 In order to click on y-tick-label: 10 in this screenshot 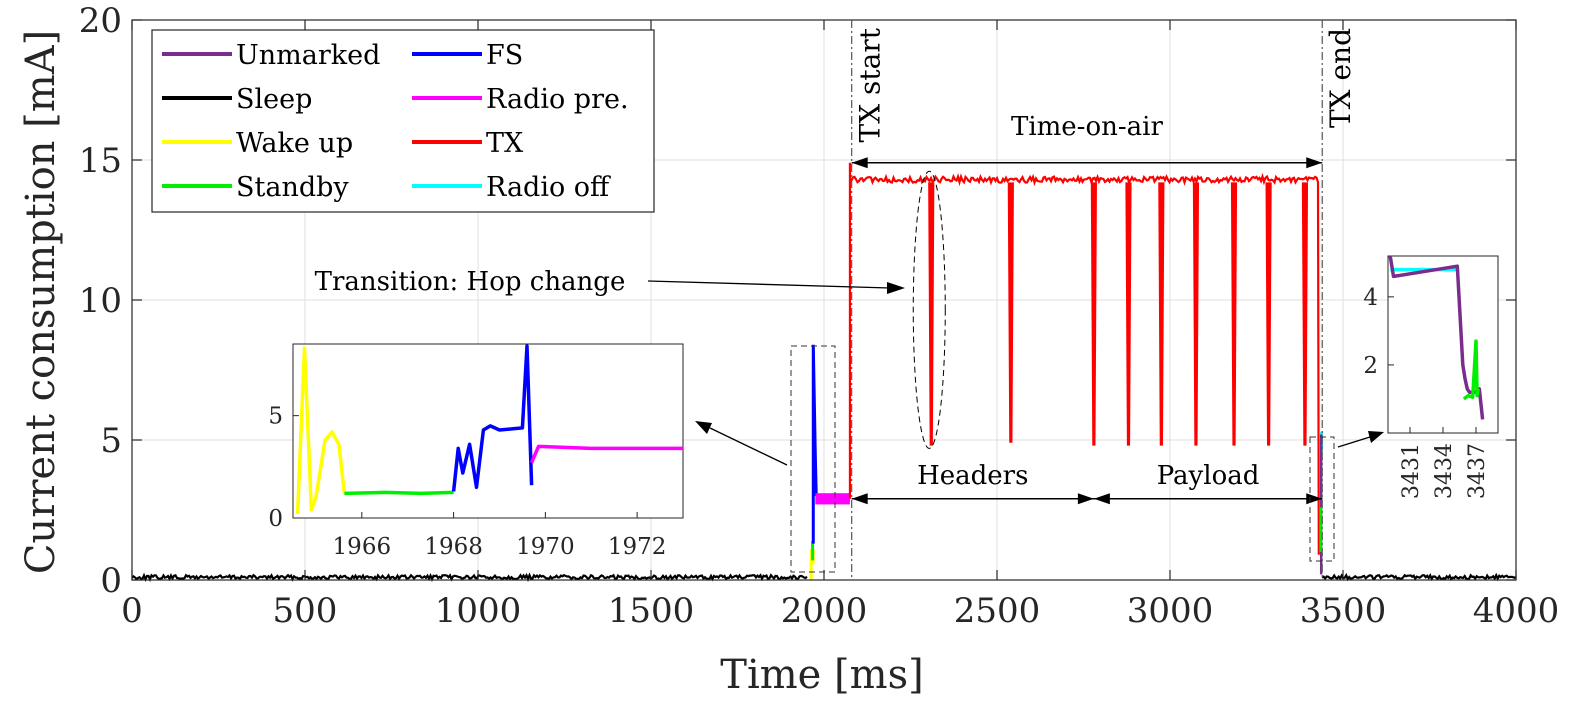, I will do `click(100, 301)`.